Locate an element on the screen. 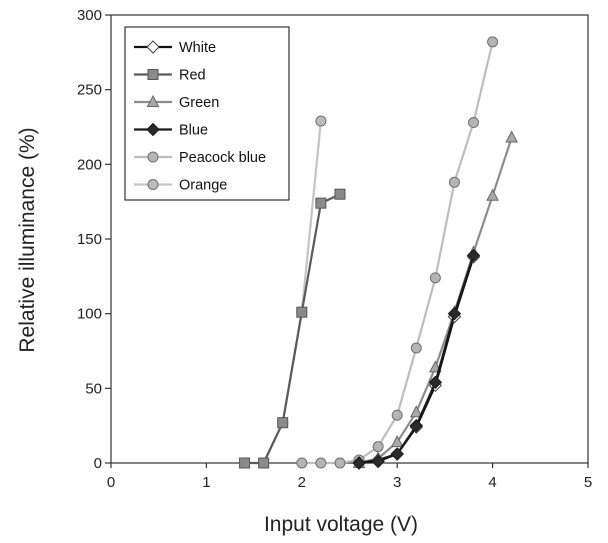  data-point-orange is located at coordinates (321, 121).